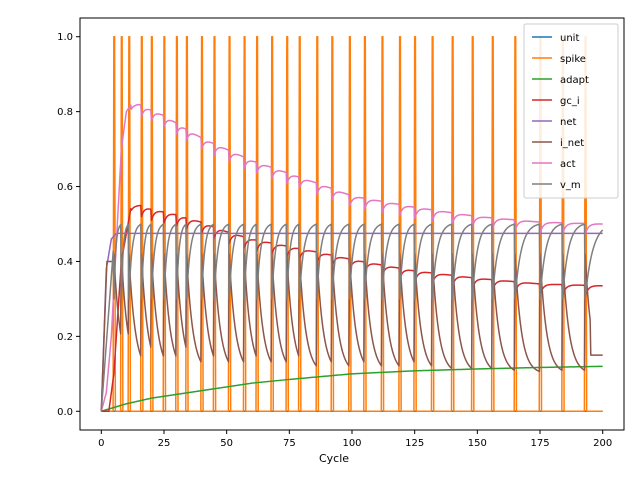 This screenshot has height=480, width=640. What do you see at coordinates (65, 187) in the screenshot?
I see `y-tick-label: 0.6` at bounding box center [65, 187].